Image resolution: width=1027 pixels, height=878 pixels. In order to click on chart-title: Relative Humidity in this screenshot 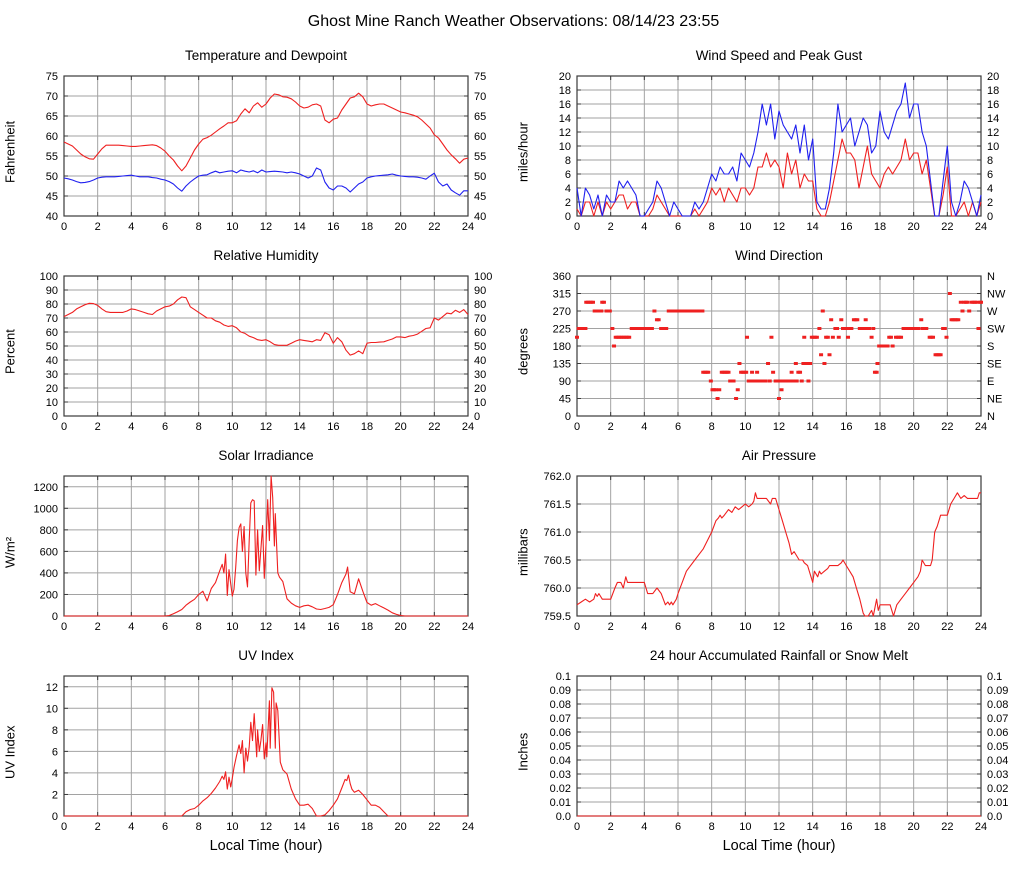, I will do `click(266, 255)`.